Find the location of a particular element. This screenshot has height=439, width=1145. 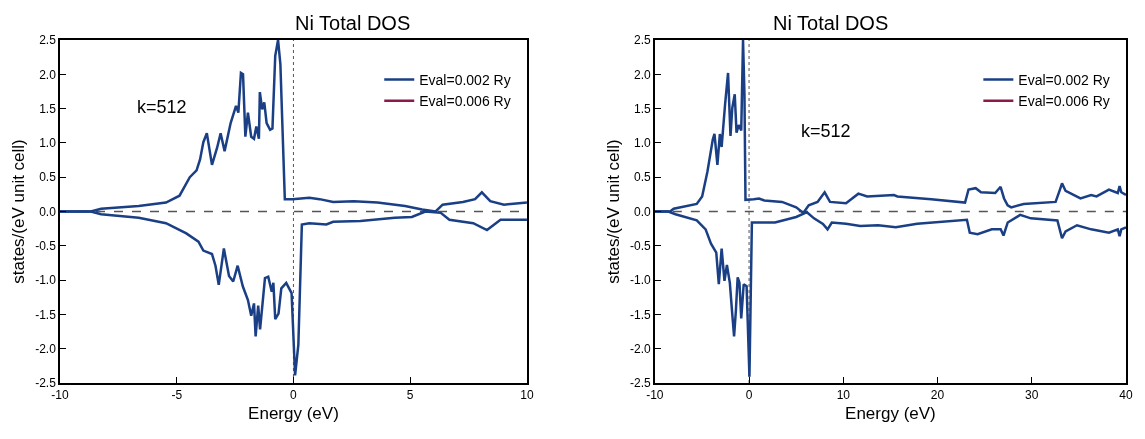

x-tick-label: 40 is located at coordinates (1126, 395).